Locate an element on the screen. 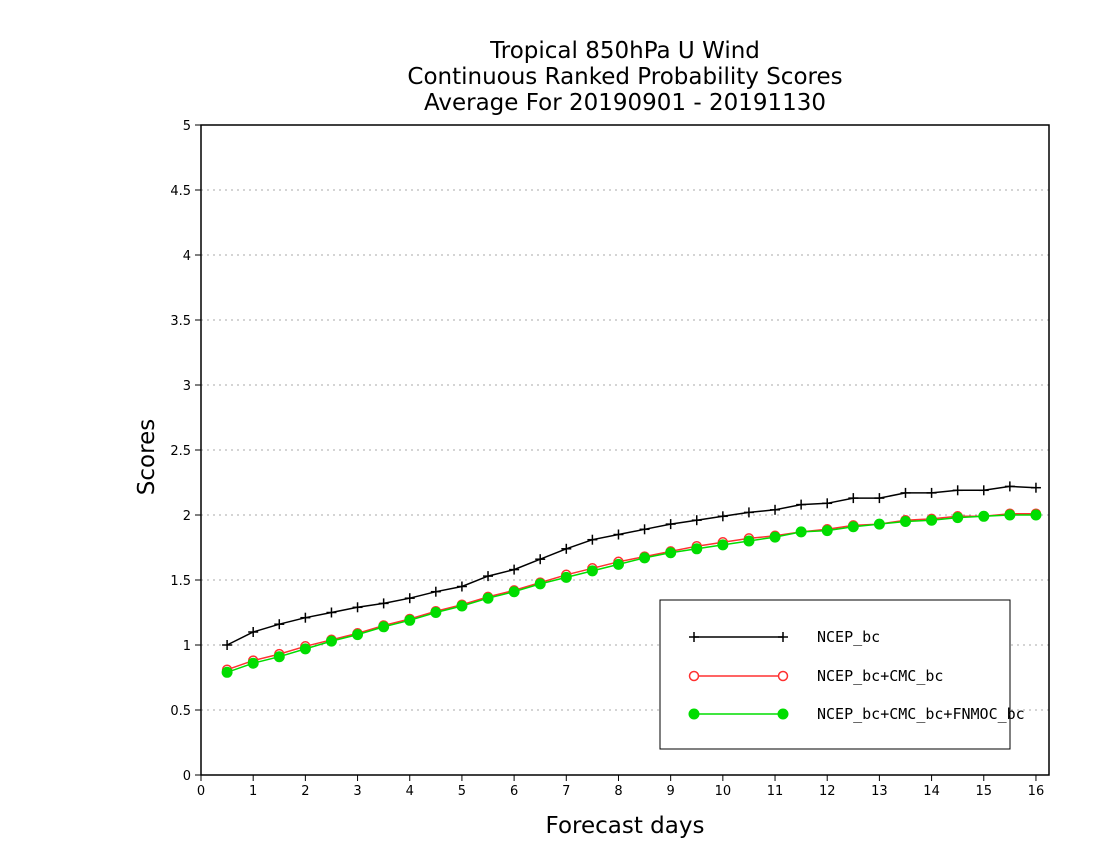 The image size is (1100, 850). y-tick-label: 0 is located at coordinates (187, 776).